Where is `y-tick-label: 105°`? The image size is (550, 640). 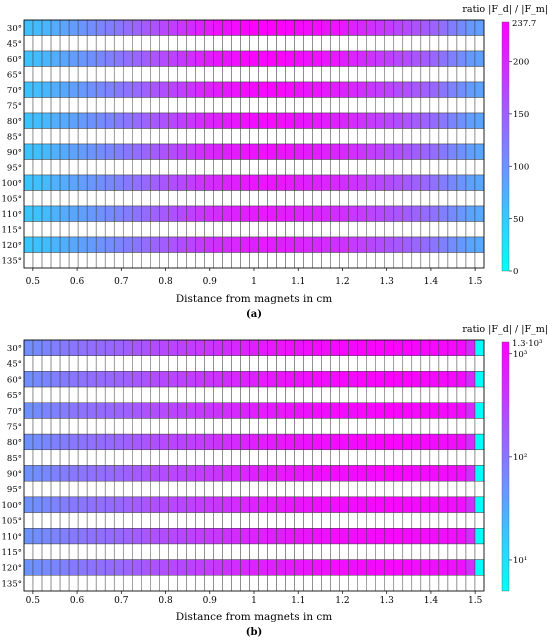
y-tick-label: 105° is located at coordinates (12, 199).